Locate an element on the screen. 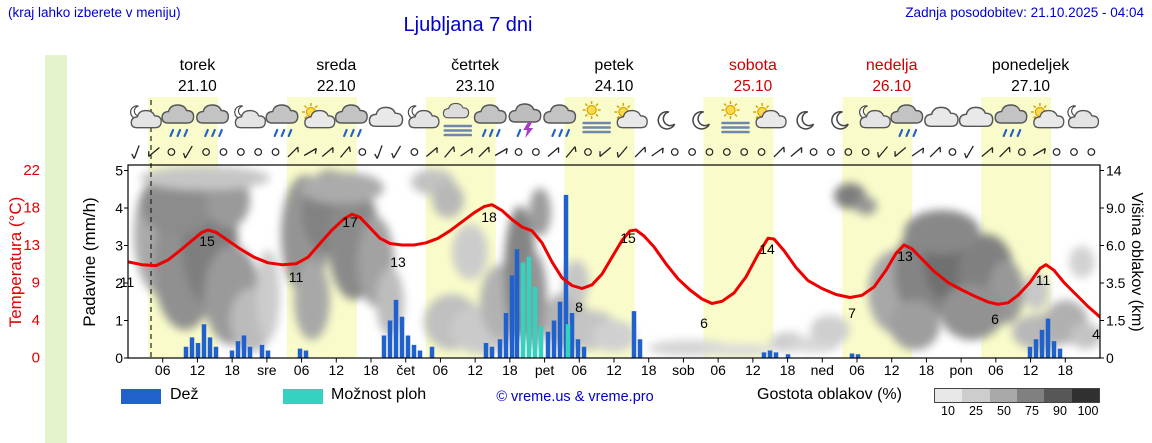  temp-axis-tick: 13 is located at coordinates (31, 245).